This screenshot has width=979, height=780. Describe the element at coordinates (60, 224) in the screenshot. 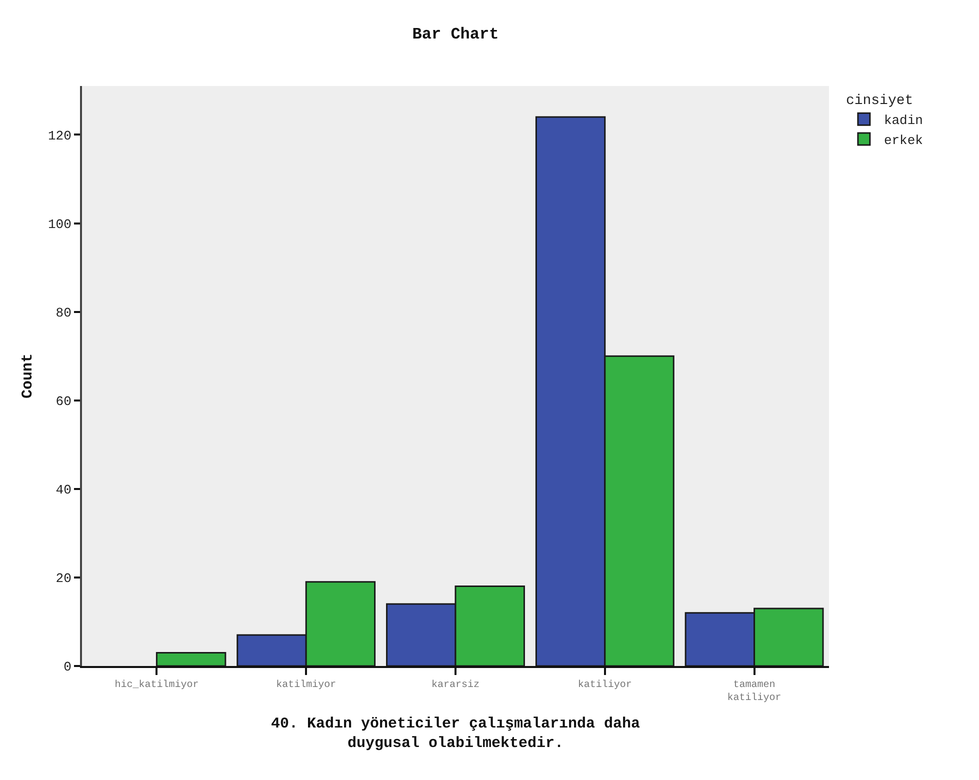

I see `y-tick-label: 100` at that location.